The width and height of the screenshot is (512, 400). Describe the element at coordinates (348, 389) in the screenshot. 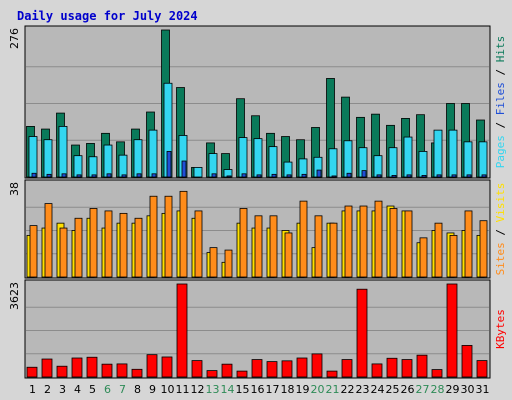

I see `x-tick-label: 22` at that location.